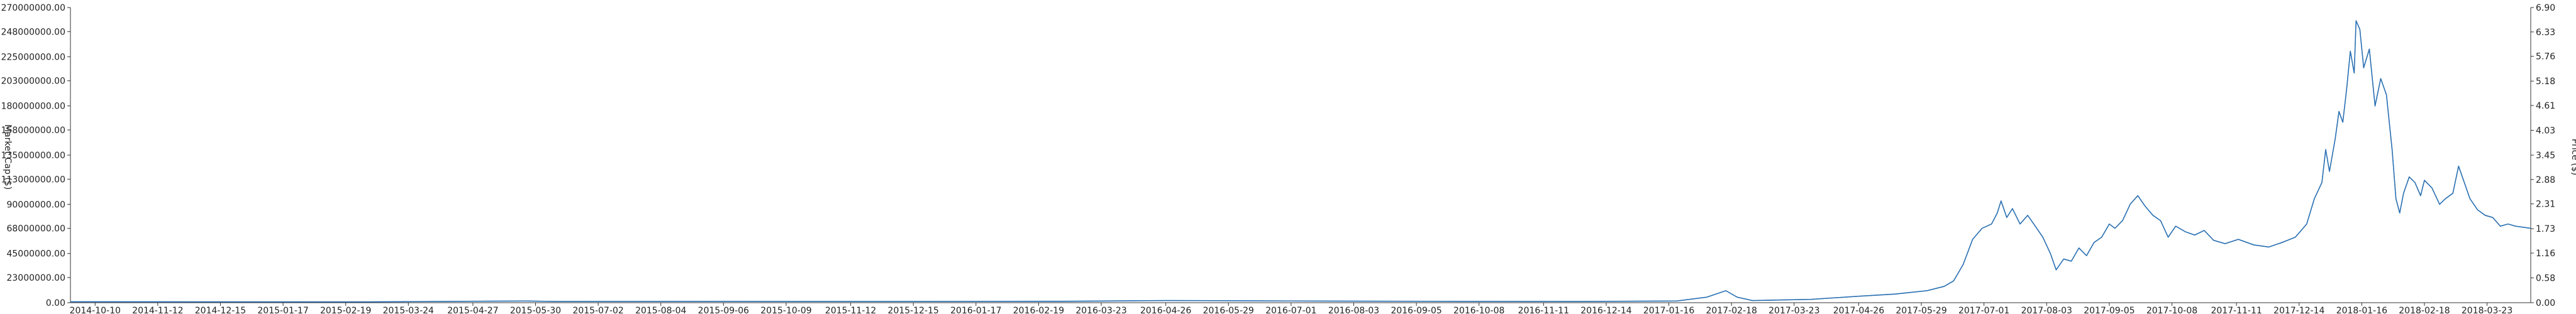  Describe the element at coordinates (282, 310) in the screenshot. I see `x-axis-tick-label: 2015-01-17` at that location.